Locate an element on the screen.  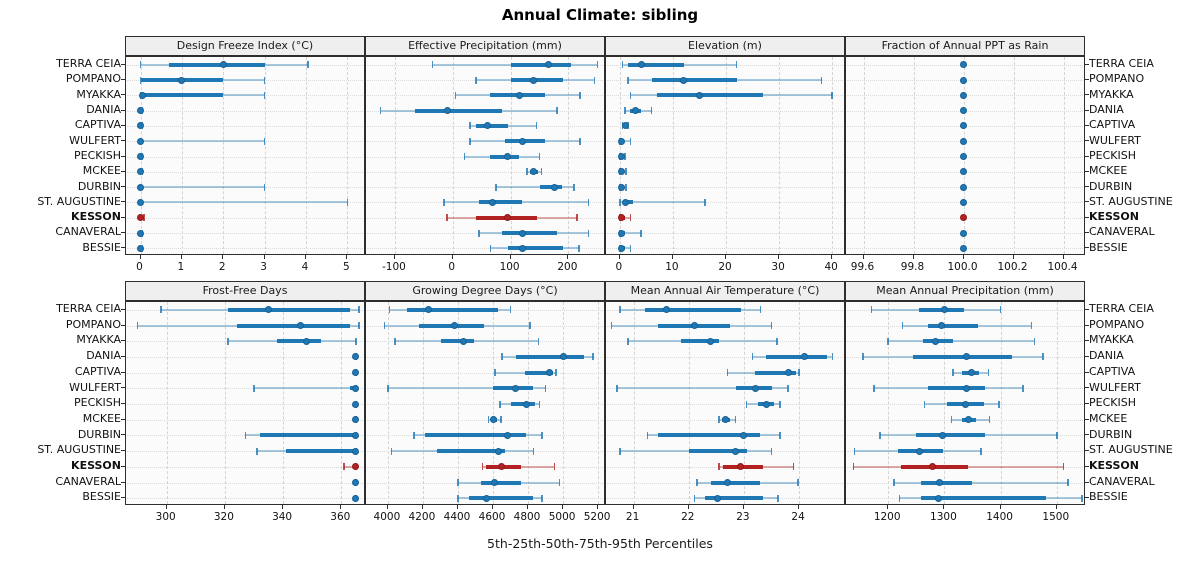
station-label-left: MCKEE is located at coordinates (101, 171).